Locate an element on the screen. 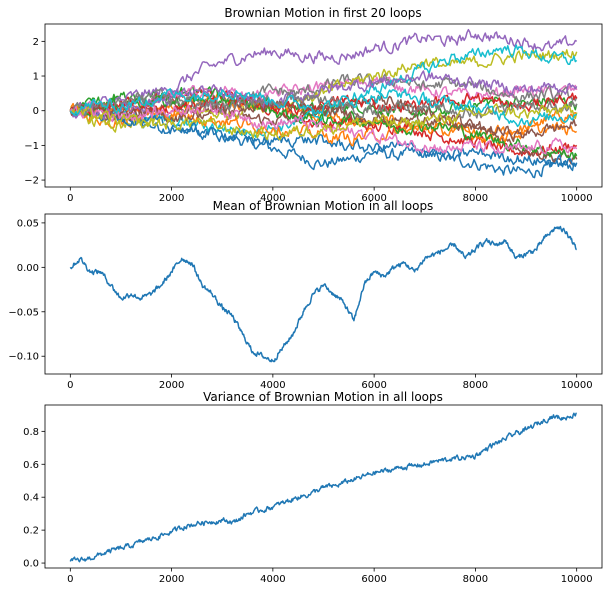  x-tick-label-paths-3: 6000 is located at coordinates (373, 198).